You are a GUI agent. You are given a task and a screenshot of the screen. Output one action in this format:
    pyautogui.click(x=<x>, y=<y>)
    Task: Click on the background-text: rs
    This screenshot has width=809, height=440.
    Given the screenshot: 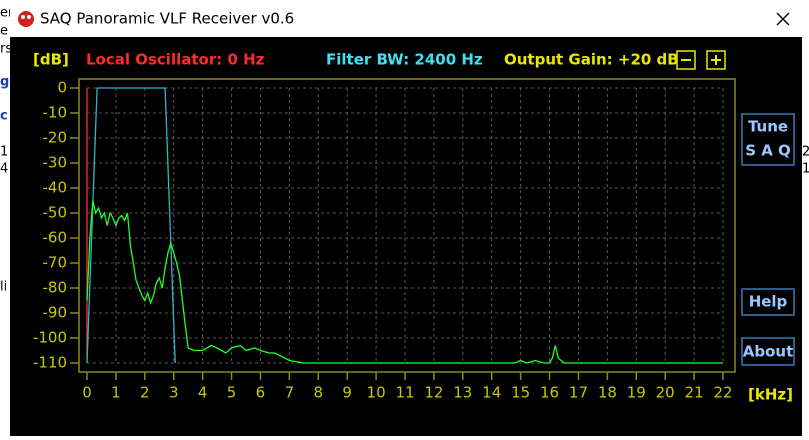 What is the action you would take?
    pyautogui.click(x=6, y=49)
    